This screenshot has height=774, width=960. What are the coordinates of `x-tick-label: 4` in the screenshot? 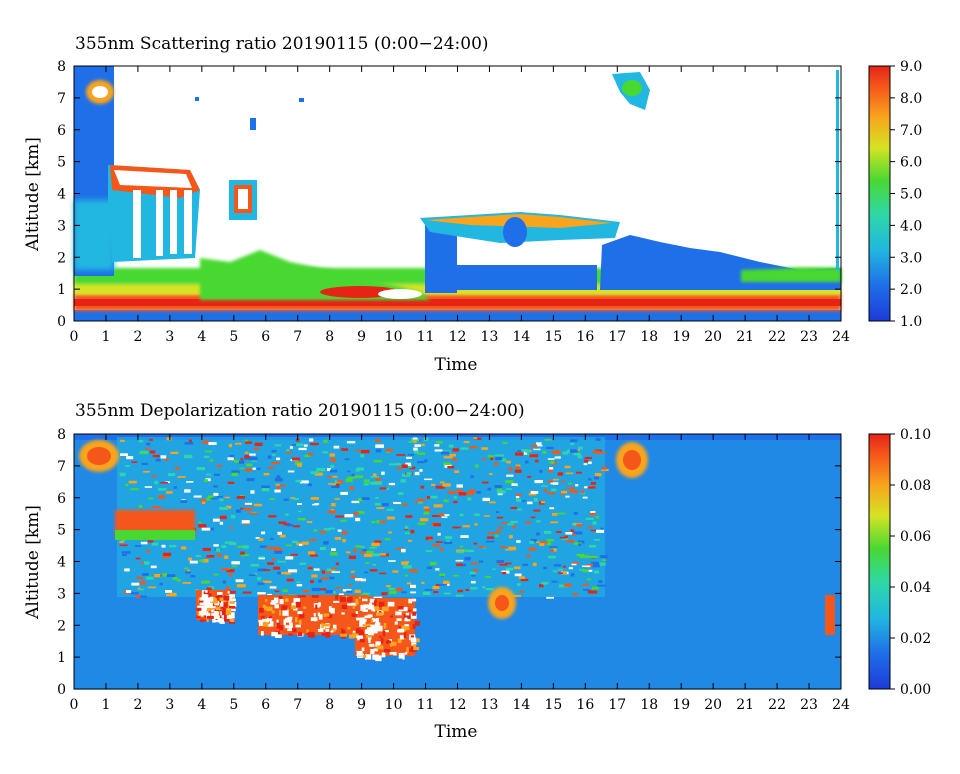 It's located at (201, 337).